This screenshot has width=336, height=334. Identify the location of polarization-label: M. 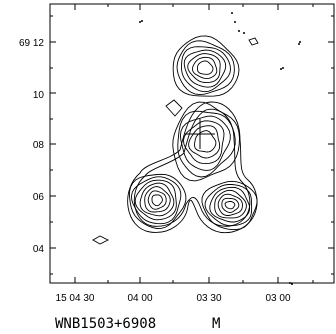
(216, 324).